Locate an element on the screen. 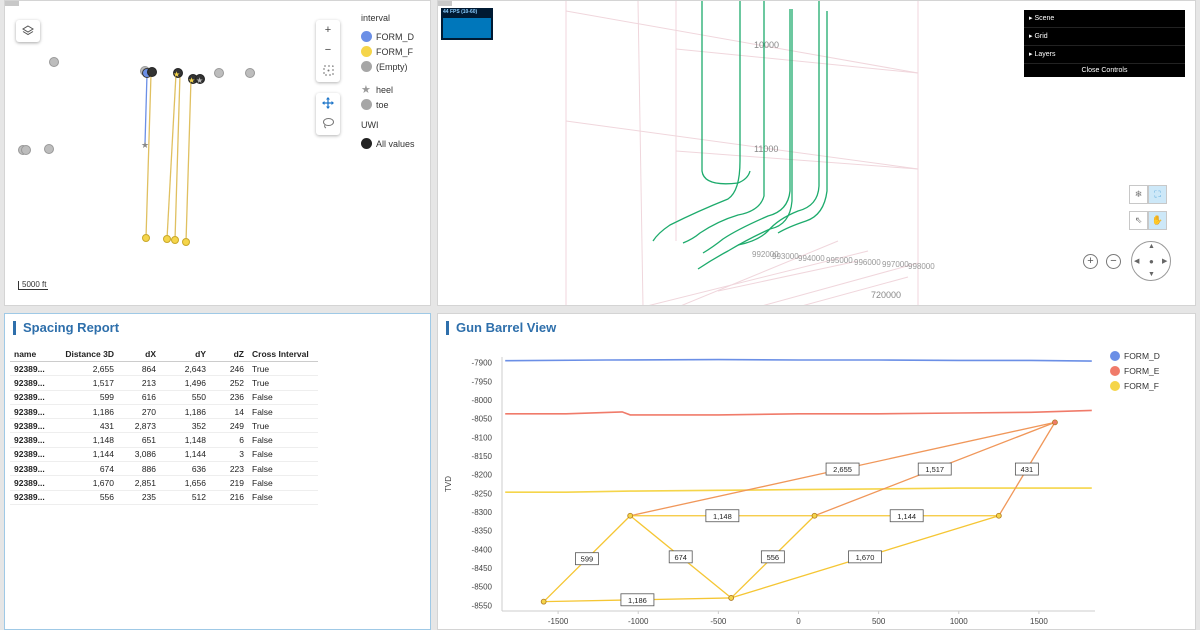  legend-item-heel: ★ heel is located at coordinates (388, 89).